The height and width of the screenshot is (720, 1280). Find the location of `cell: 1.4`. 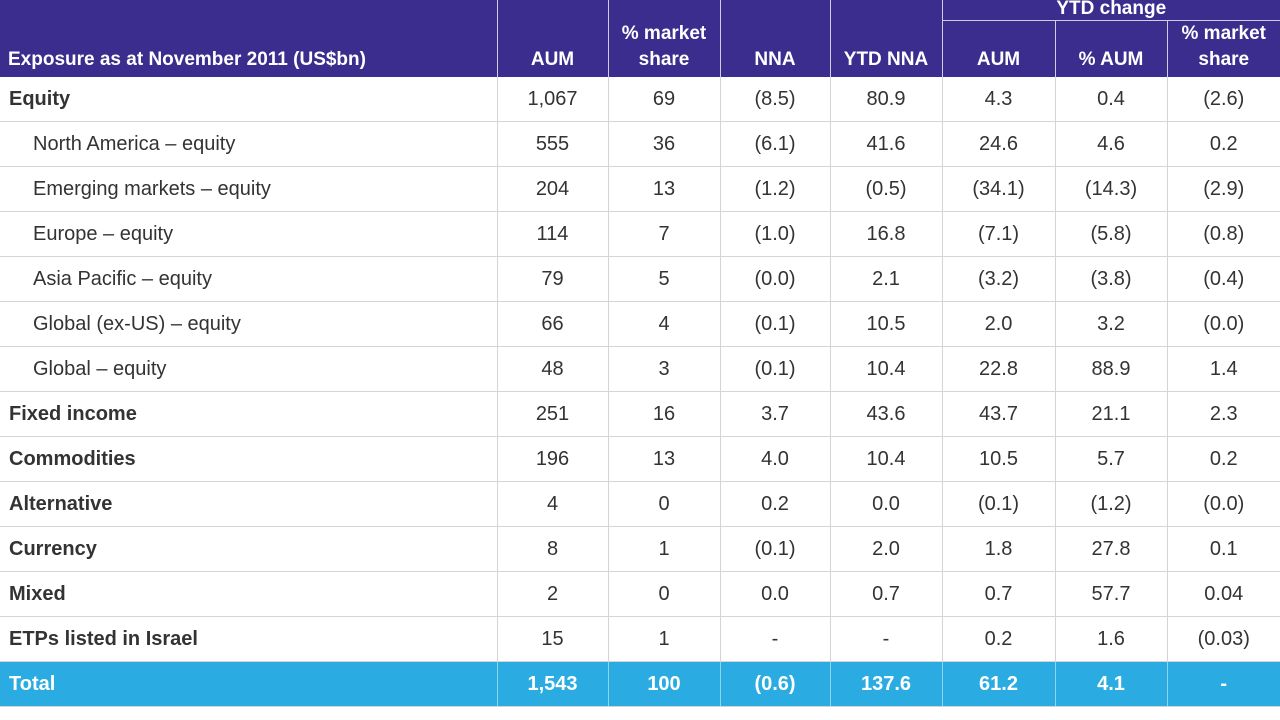

cell: 1.4 is located at coordinates (1223, 369).